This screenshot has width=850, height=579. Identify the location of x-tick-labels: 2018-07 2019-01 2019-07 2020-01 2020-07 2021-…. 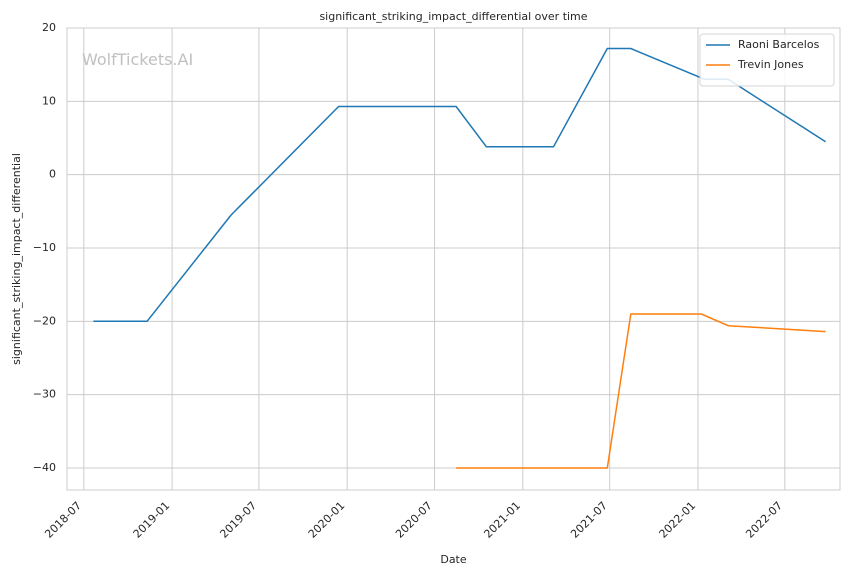
(413, 520).